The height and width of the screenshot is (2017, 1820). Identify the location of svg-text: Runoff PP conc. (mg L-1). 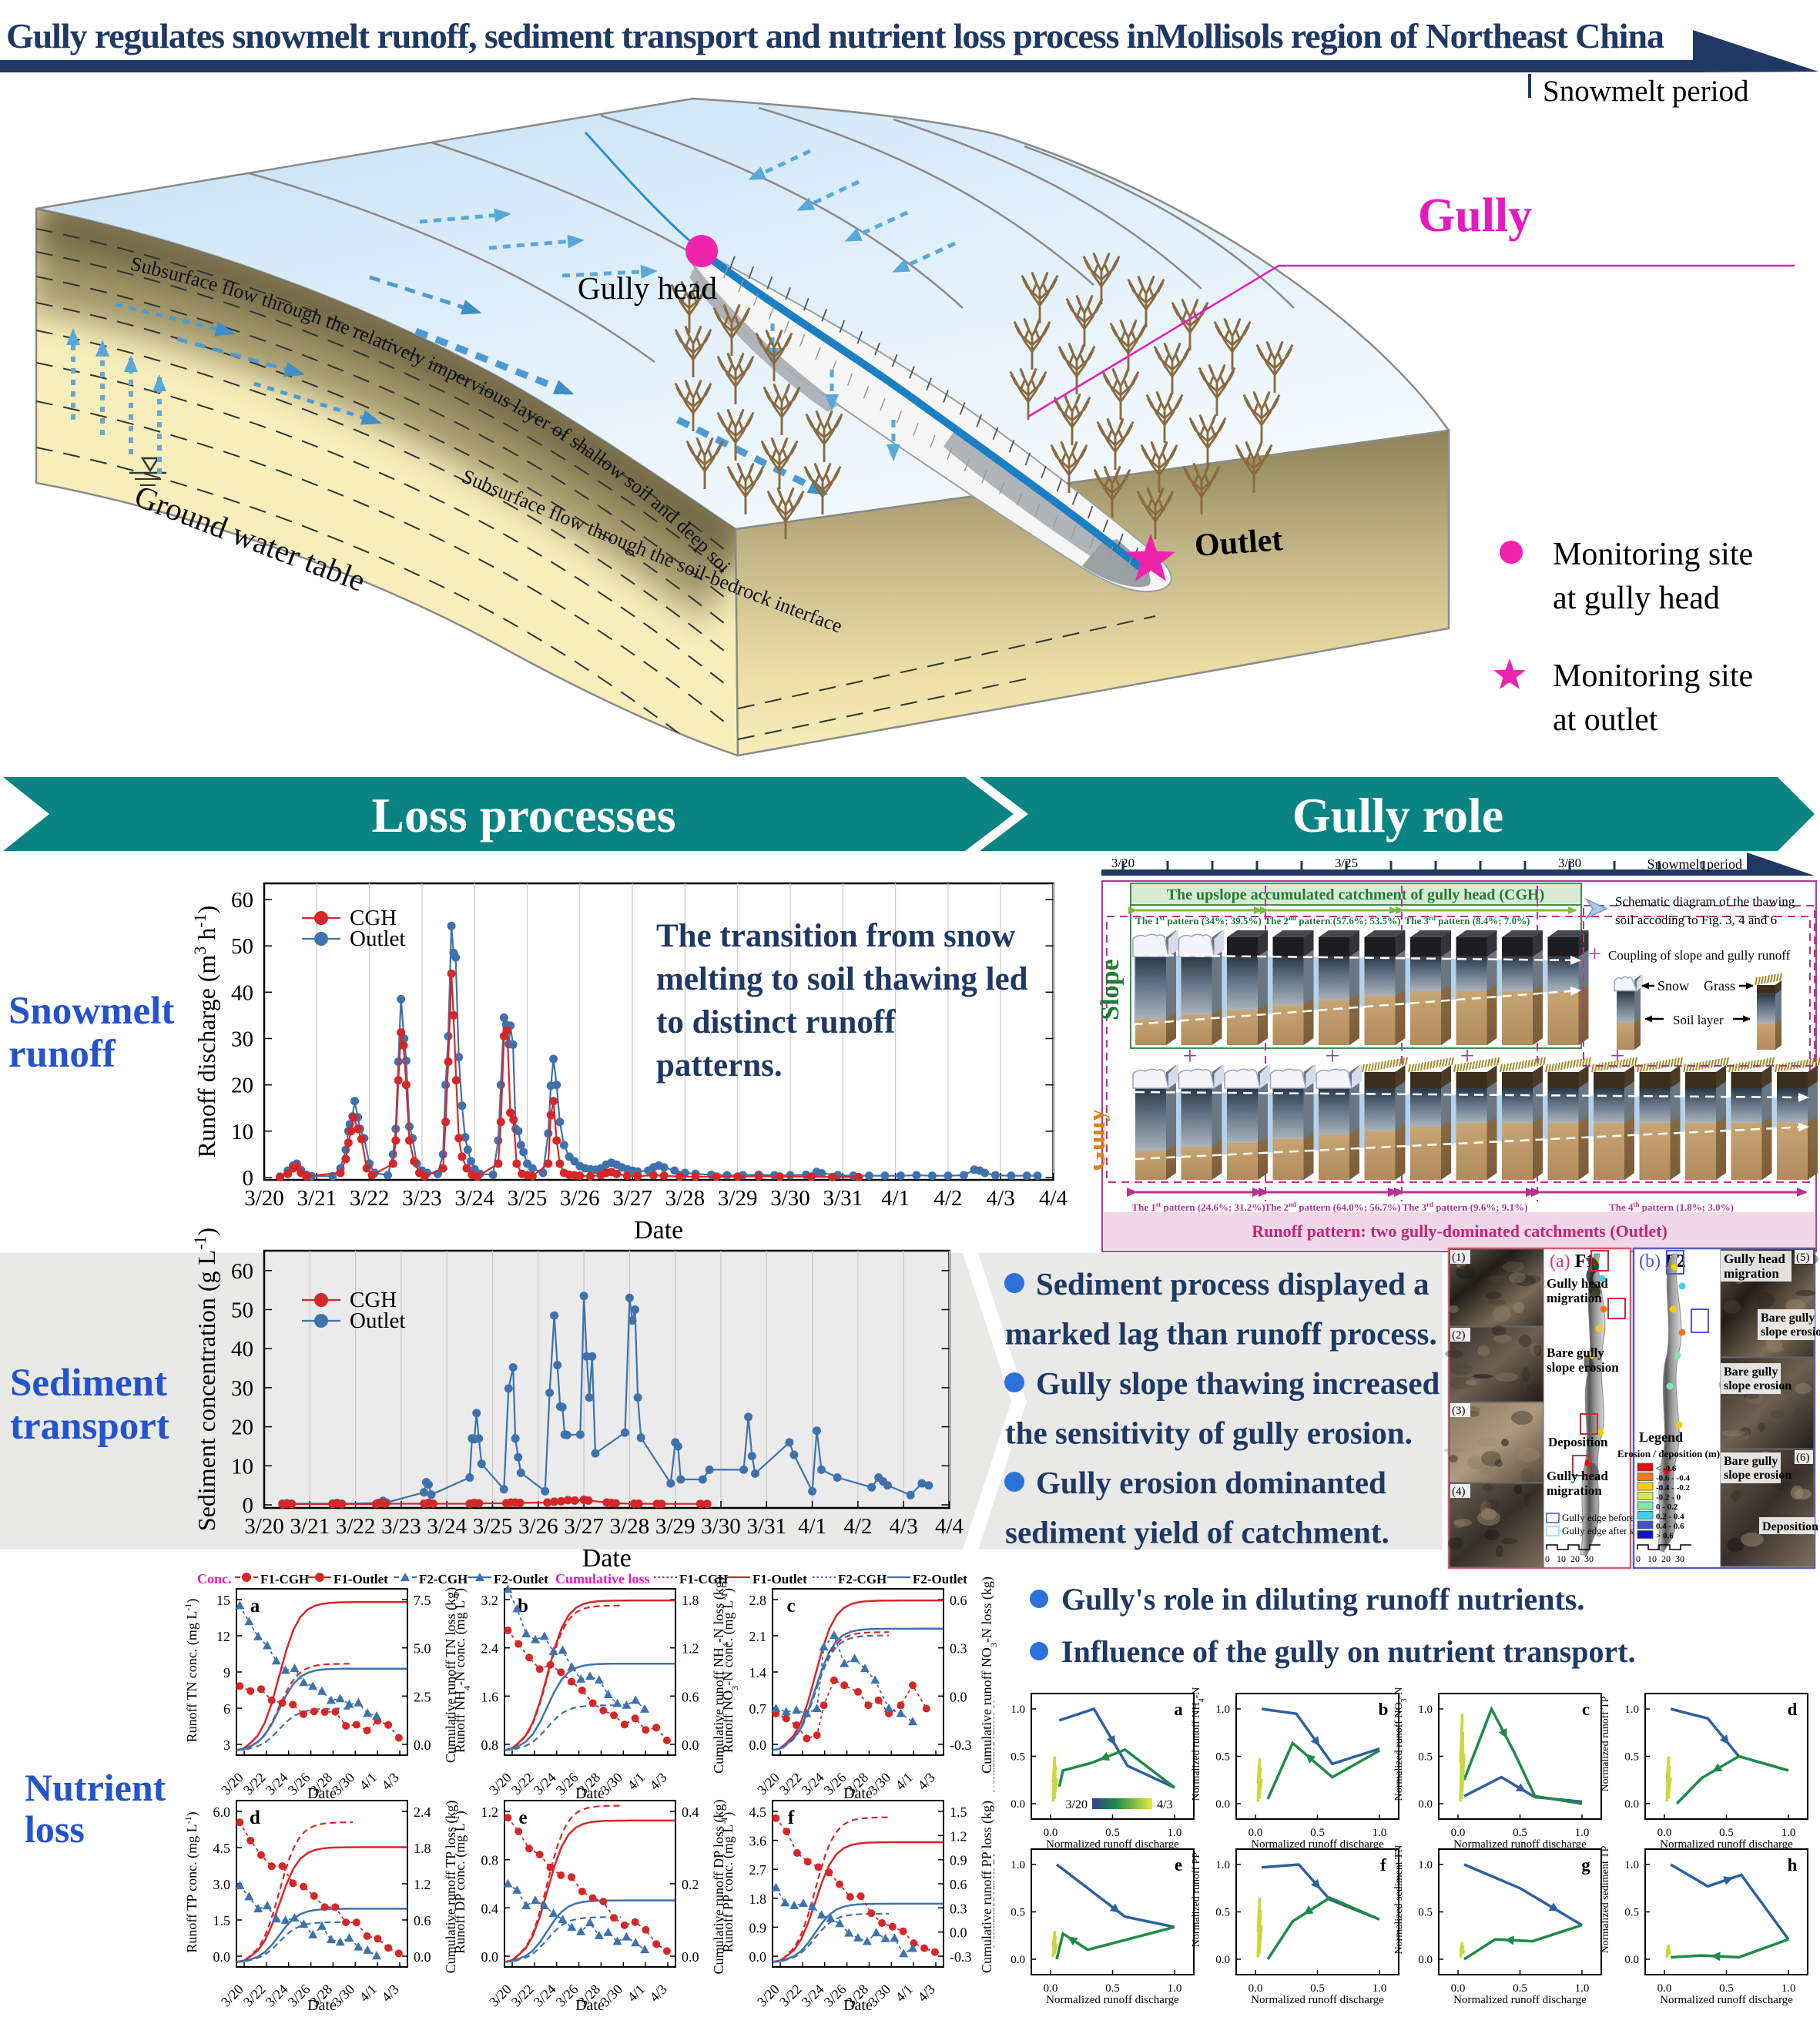
(728, 1882).